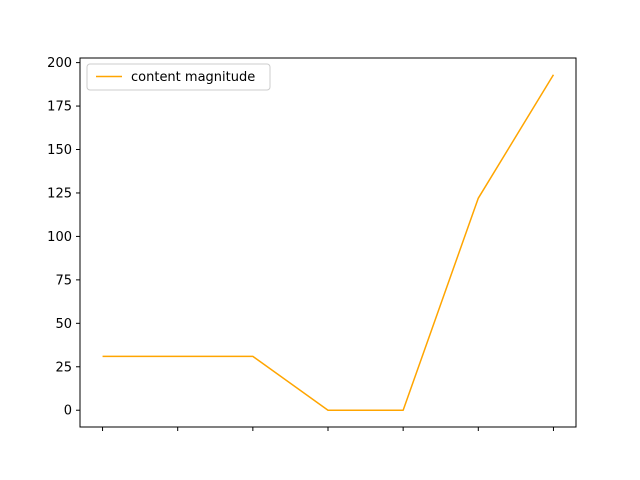 This screenshot has height=480, width=640. What do you see at coordinates (59, 193) in the screenshot?
I see `y-tick-label: 125` at bounding box center [59, 193].